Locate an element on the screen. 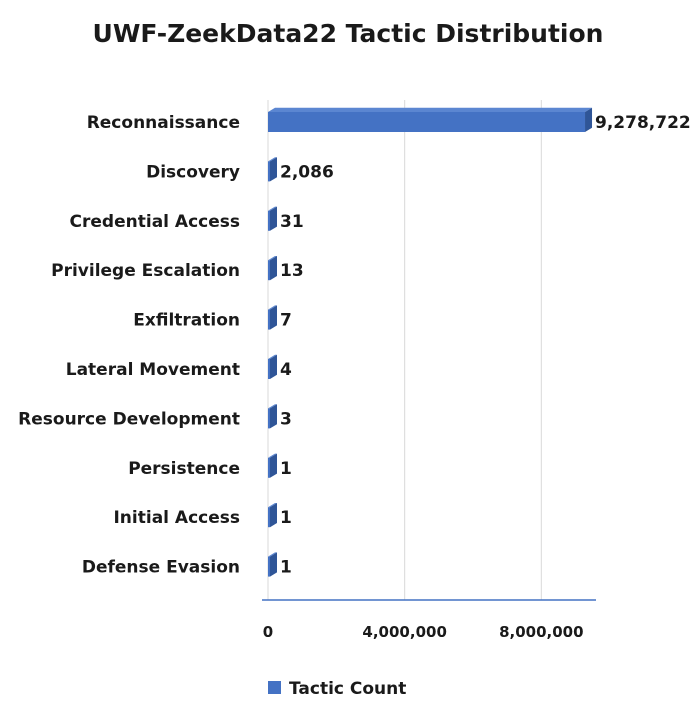  x-tick-label: 8,000,000 is located at coordinates (541, 632).